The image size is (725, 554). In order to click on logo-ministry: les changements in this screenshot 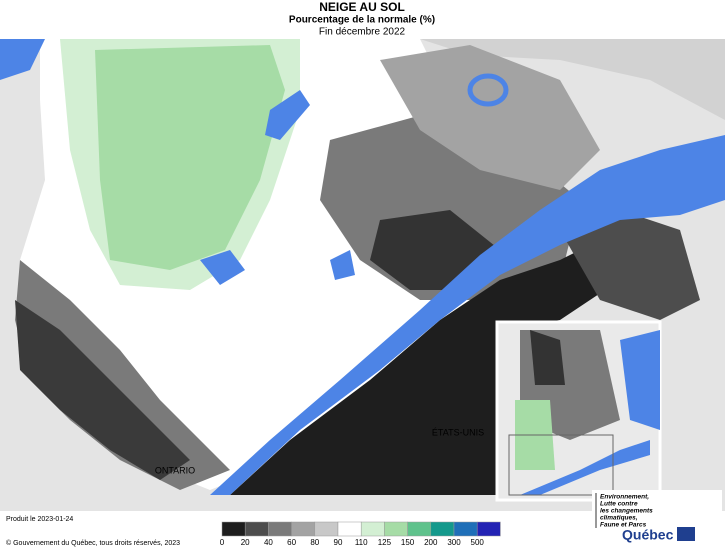, I will do `click(626, 511)`.